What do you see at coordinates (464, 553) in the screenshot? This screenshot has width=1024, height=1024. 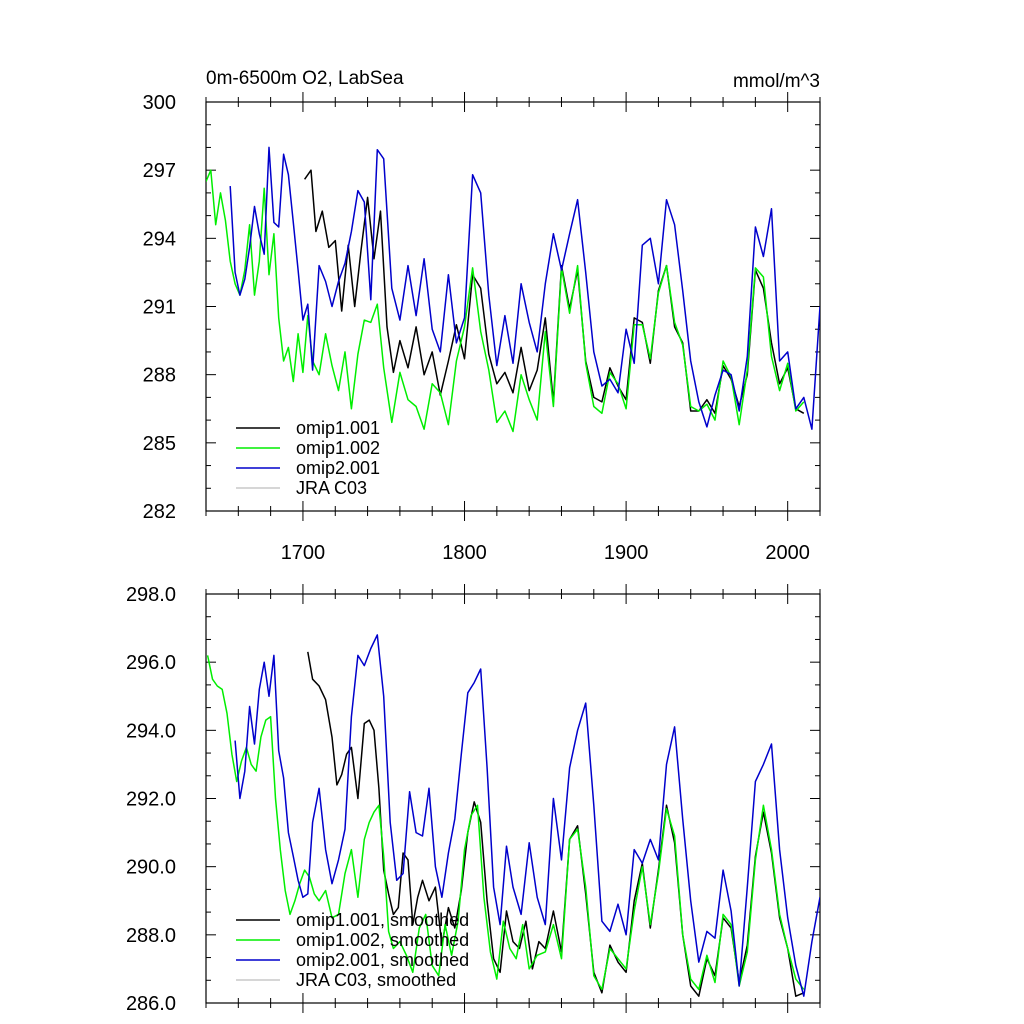 I see `x-tick-label: 1800` at bounding box center [464, 553].